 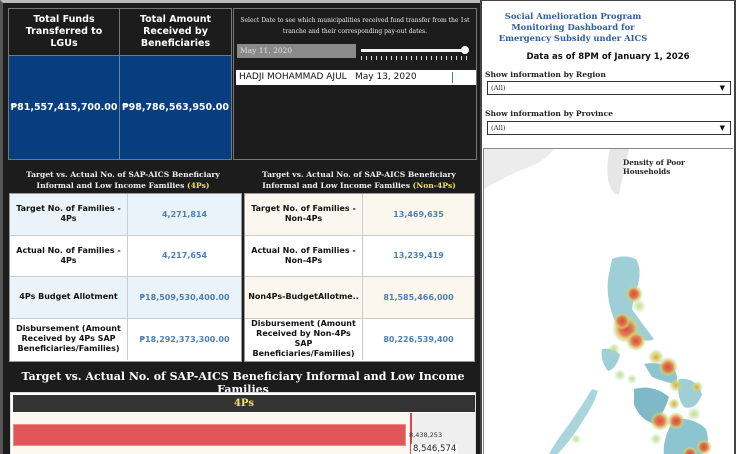 What do you see at coordinates (64, 32) in the screenshot?
I see `funds-transferred-header: Total Funds Transferred to LGUs` at bounding box center [64, 32].